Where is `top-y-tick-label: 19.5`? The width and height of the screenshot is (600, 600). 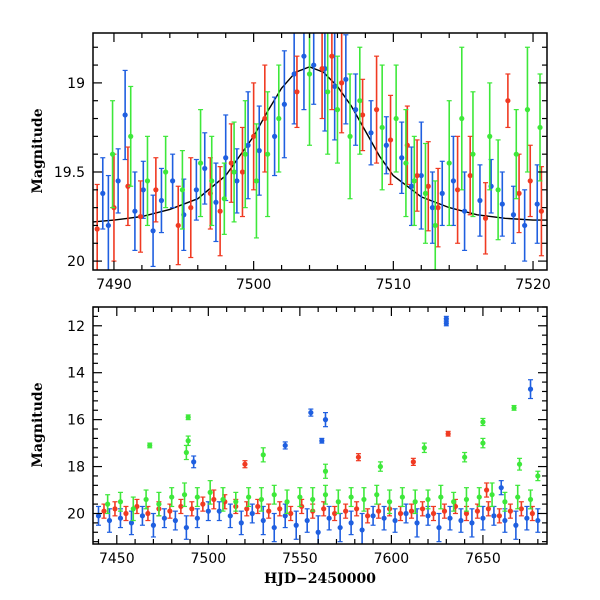 top-y-tick-label: 19.5 is located at coordinates (69, 173).